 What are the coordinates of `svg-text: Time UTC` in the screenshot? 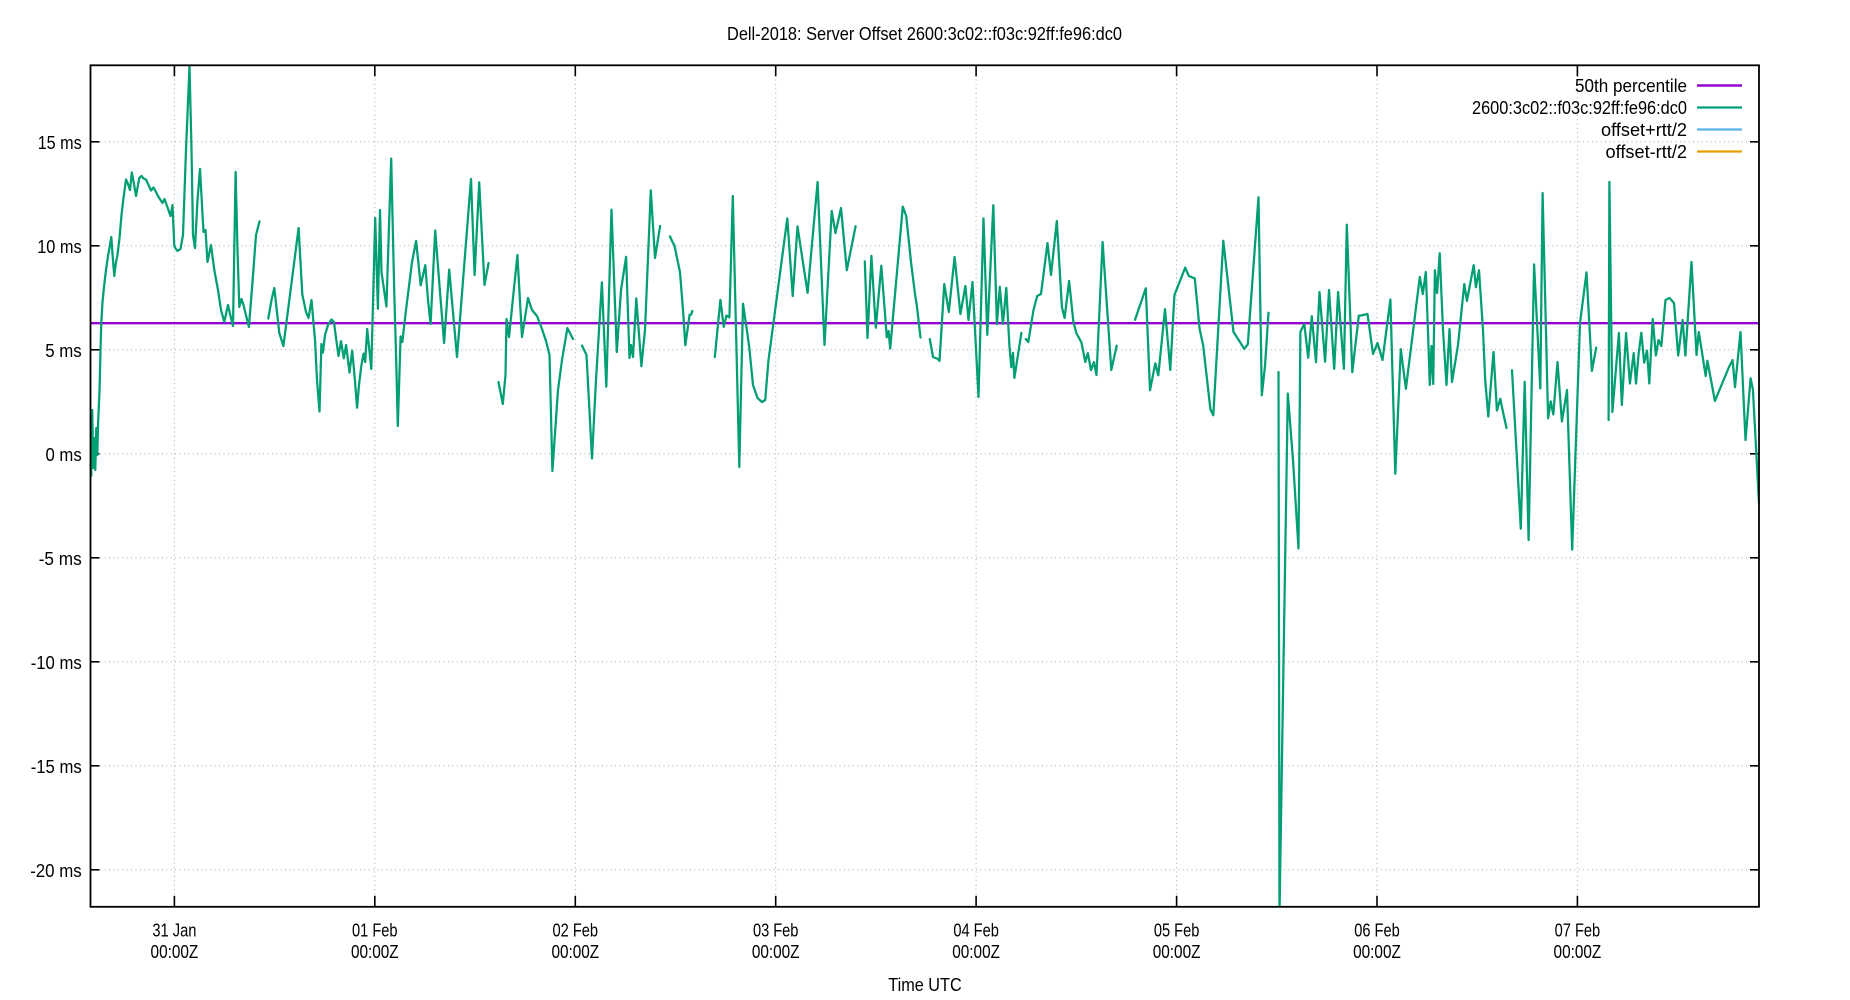 It's located at (924, 984).